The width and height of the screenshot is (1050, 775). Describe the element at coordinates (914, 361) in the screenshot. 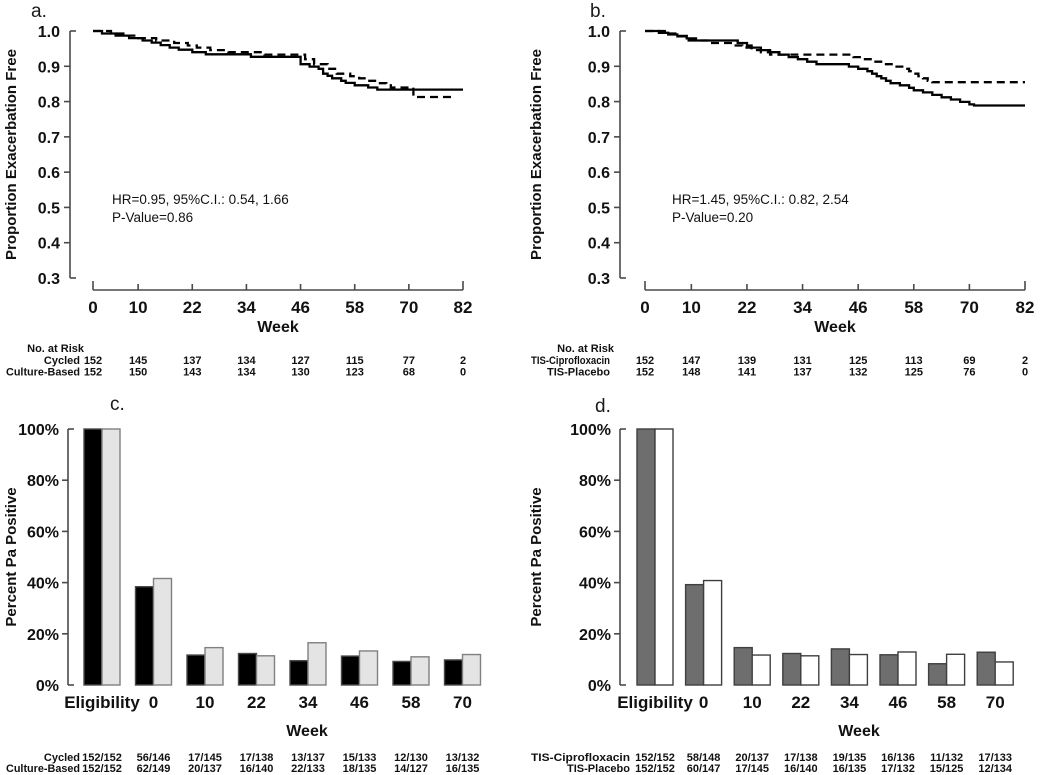

I see `risk-count: 113` at that location.